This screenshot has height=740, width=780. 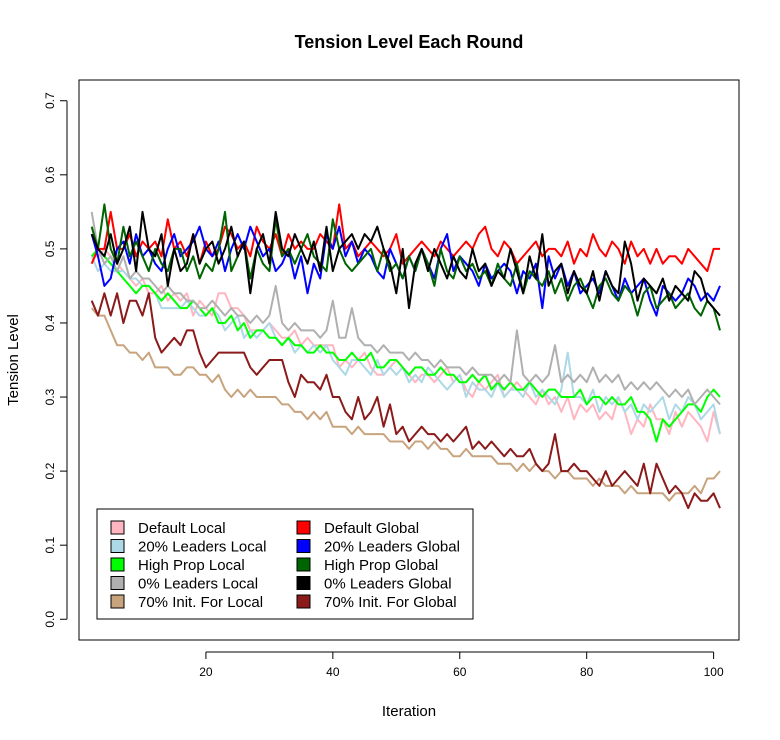 What do you see at coordinates (13, 360) in the screenshot?
I see `y-axis-title: Tension Level` at bounding box center [13, 360].